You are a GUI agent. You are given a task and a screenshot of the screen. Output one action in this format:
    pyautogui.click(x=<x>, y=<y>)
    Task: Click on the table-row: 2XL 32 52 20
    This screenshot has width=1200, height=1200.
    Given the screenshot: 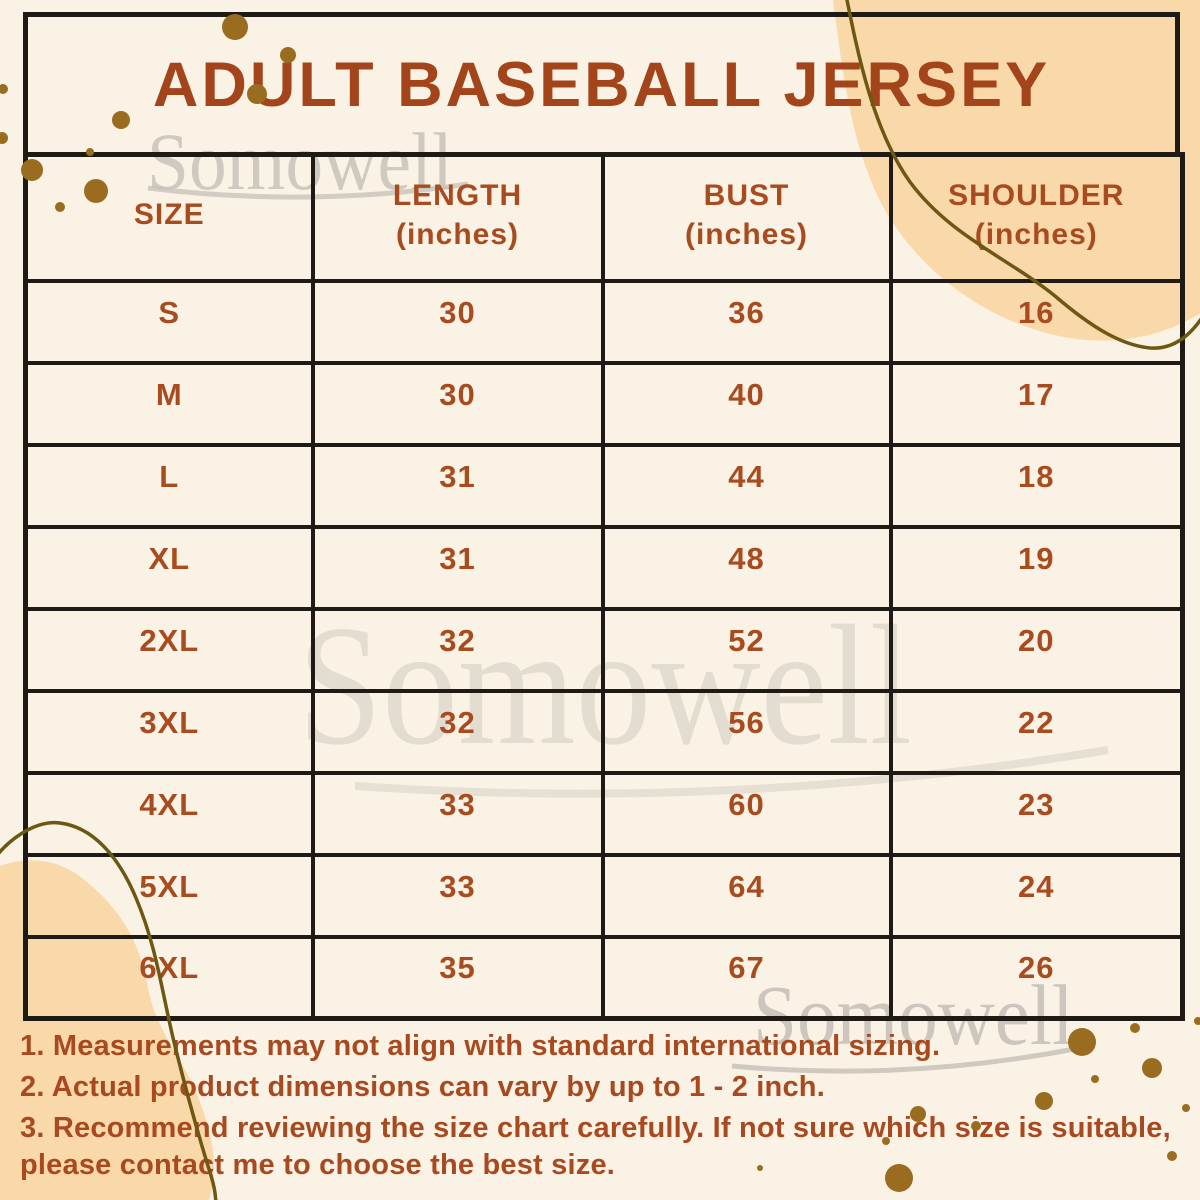 What is the action you would take?
    pyautogui.click(x=604, y=649)
    